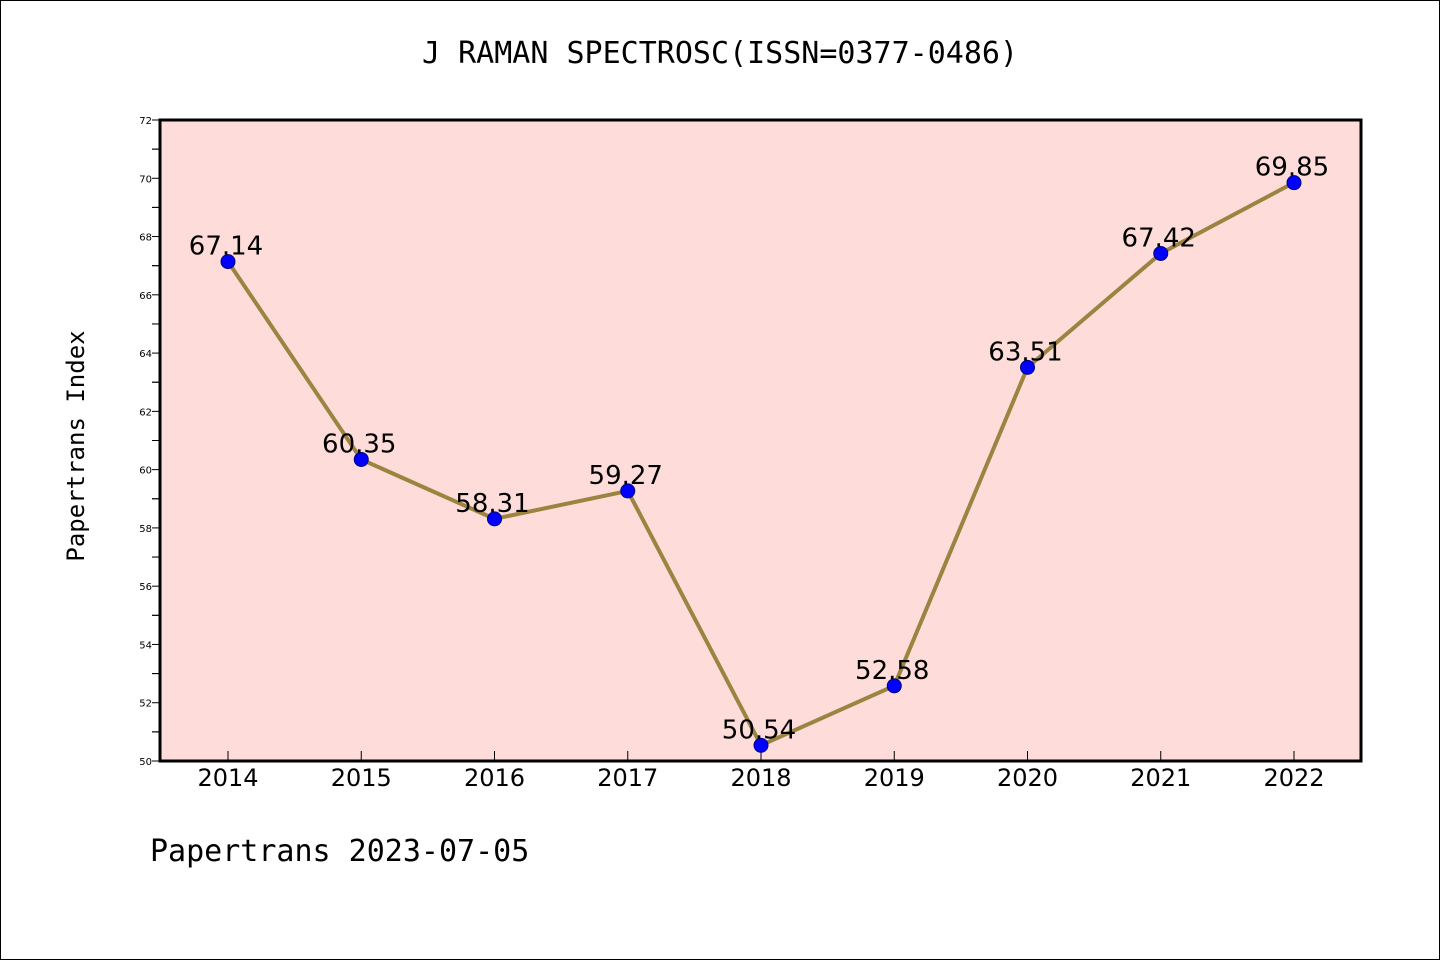 This screenshot has width=1440, height=960. I want to click on y-tick-label: 56, so click(145, 587).